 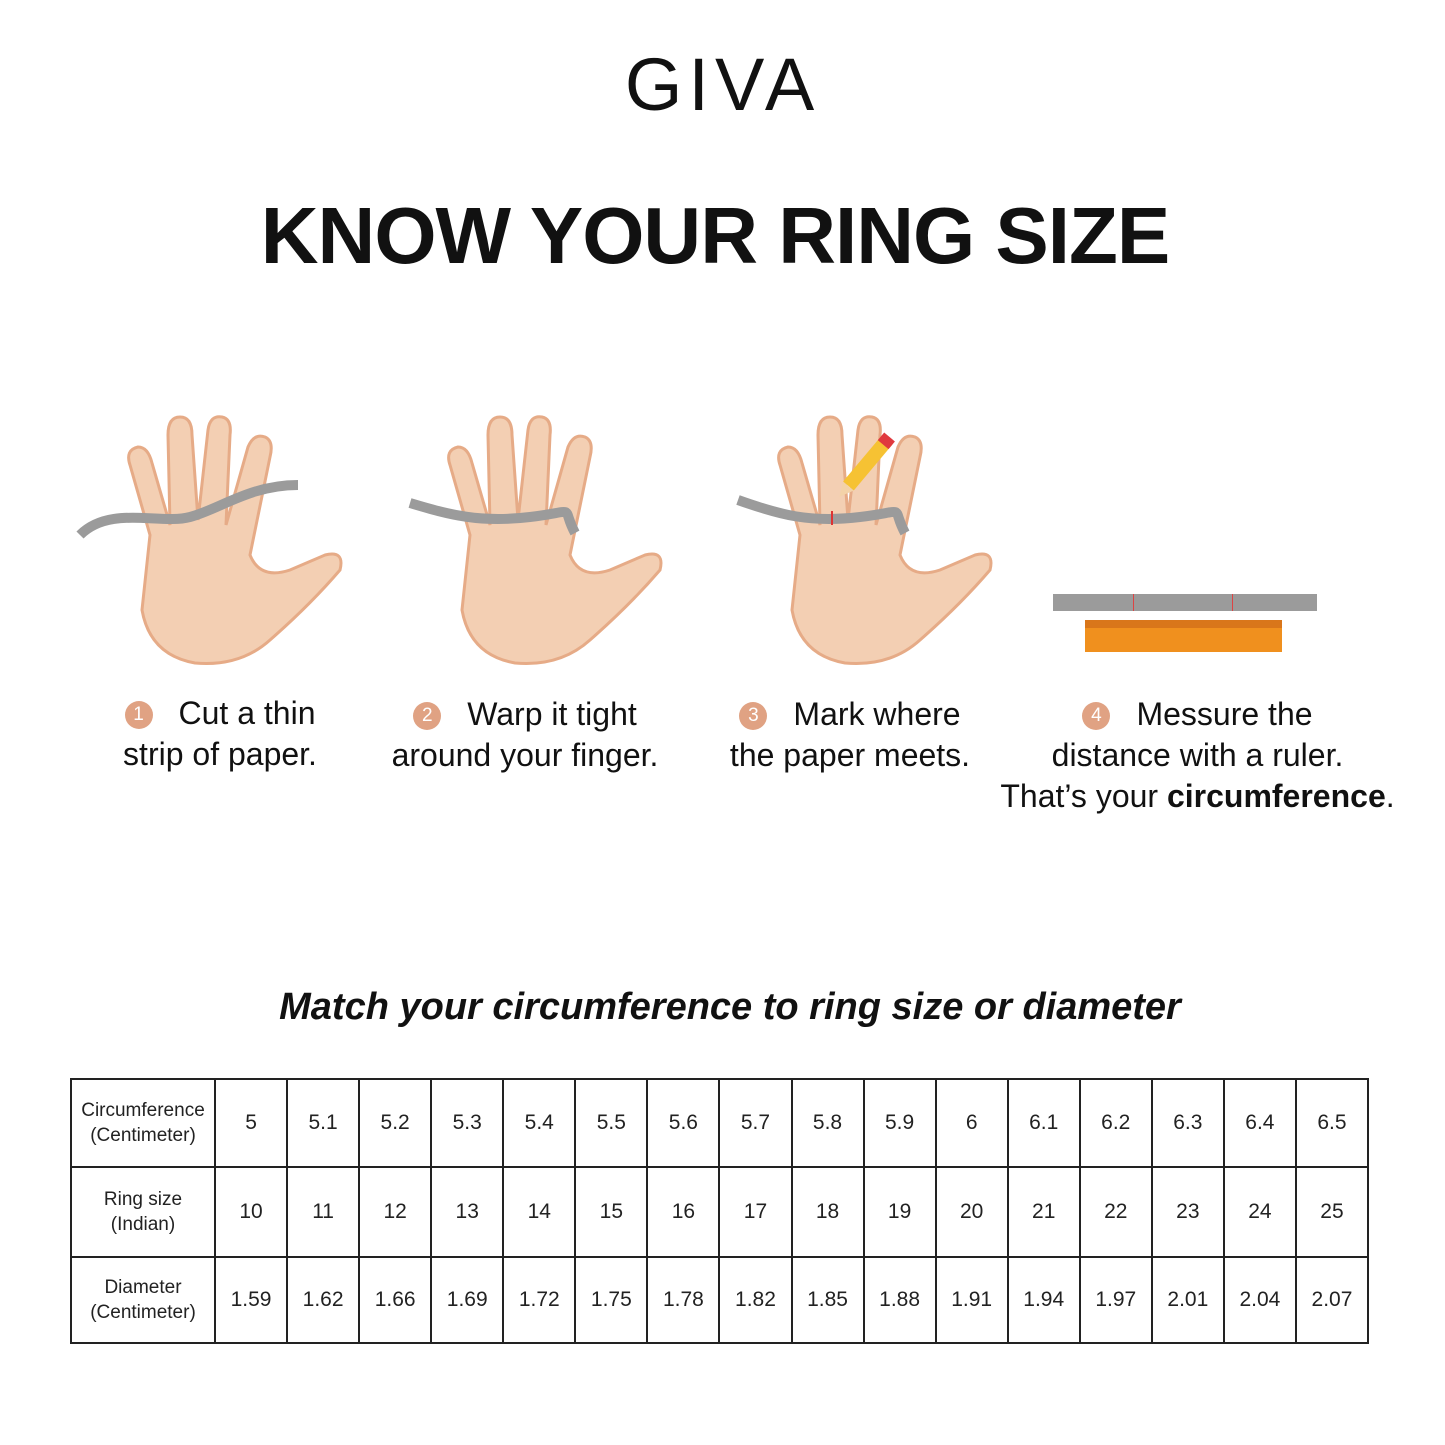 What do you see at coordinates (1259, 1212) in the screenshot?
I see `table-cell: 24` at bounding box center [1259, 1212].